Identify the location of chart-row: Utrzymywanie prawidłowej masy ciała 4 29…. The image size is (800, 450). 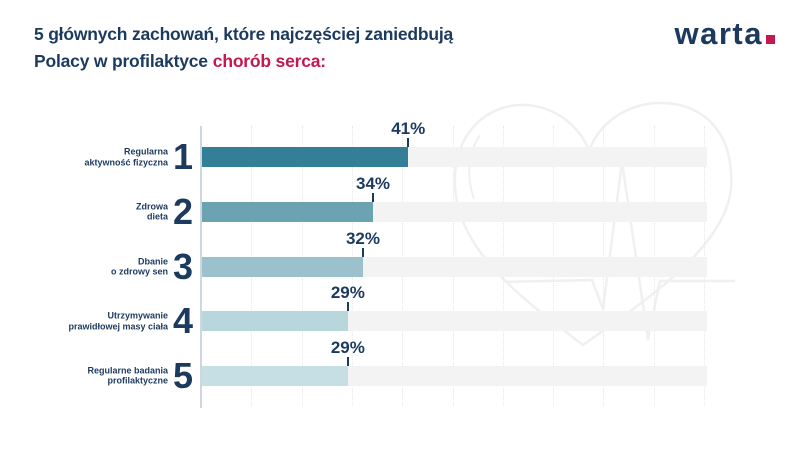
(400, 311).